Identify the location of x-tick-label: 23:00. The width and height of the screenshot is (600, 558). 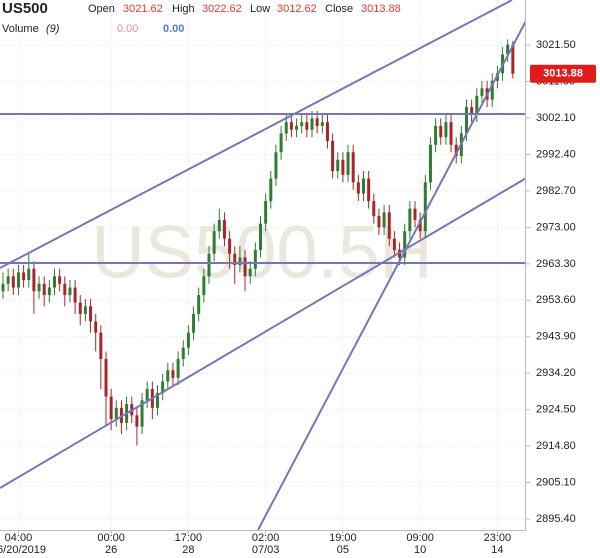
(498, 538).